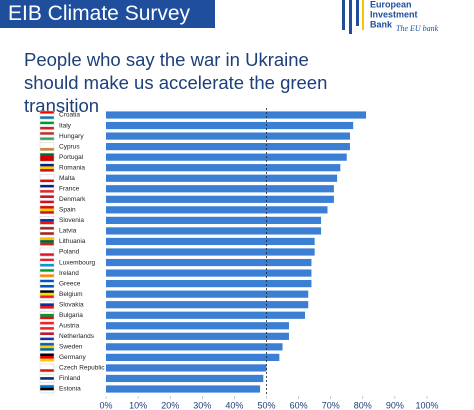  What do you see at coordinates (72, 199) in the screenshot?
I see `category-label: Denmark` at bounding box center [72, 199].